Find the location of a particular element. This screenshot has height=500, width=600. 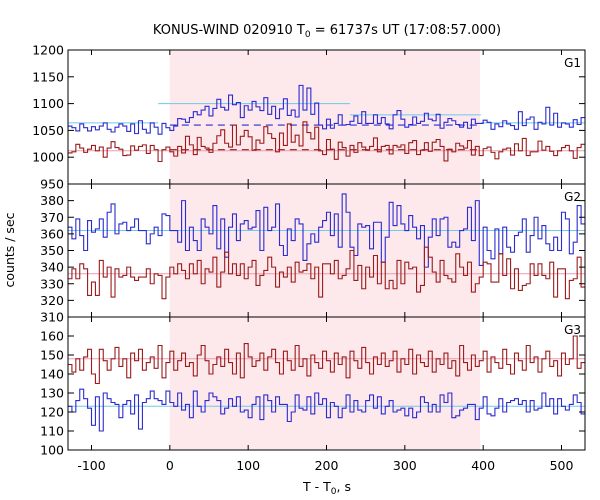

x-axis-label: T - T0, s is located at coordinates (326, 488).